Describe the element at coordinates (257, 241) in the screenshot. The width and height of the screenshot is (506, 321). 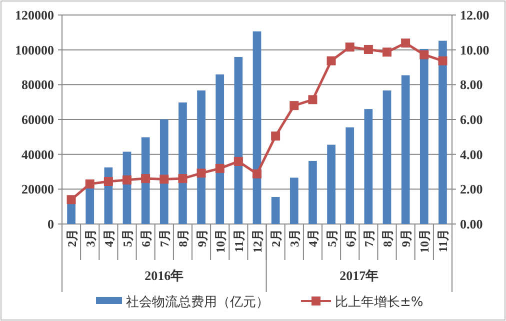
I see `x-tick-label: 12月` at that location.